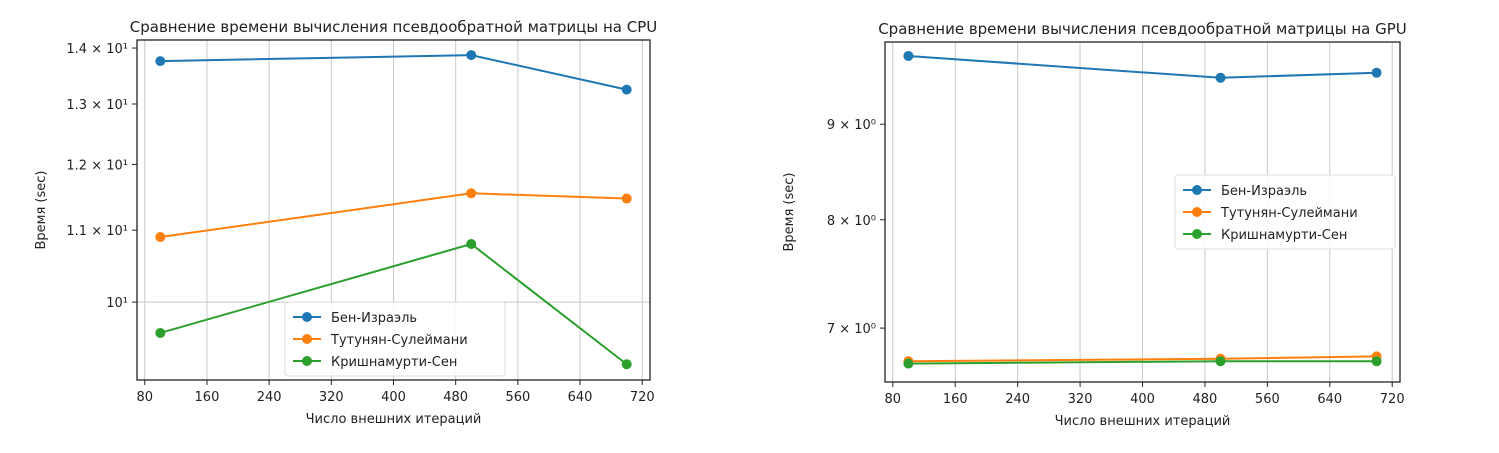  Describe the element at coordinates (97, 49) in the screenshot. I see `y-tick-label: 1.4 × 10¹` at that location.